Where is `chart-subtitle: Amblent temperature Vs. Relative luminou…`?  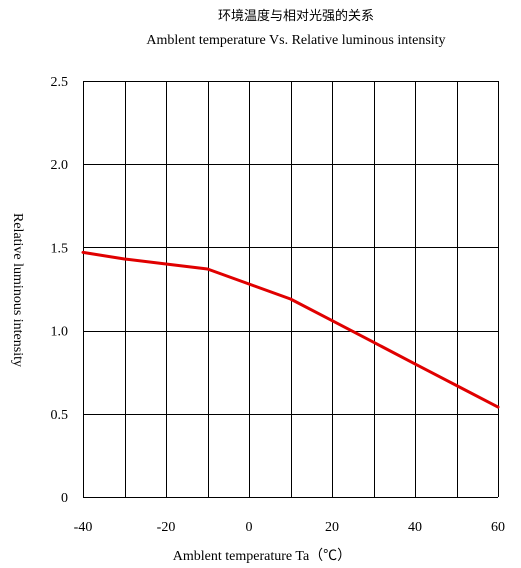
chart-subtitle: Amblent temperature Vs. Relative luminou… is located at coordinates (295, 40).